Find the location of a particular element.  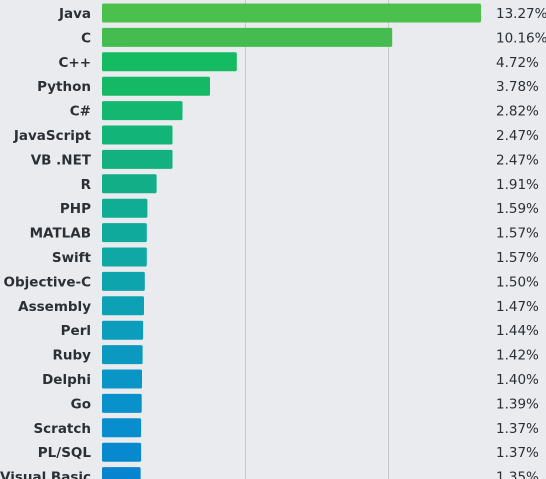

value-label: 3.78% is located at coordinates (517, 87).